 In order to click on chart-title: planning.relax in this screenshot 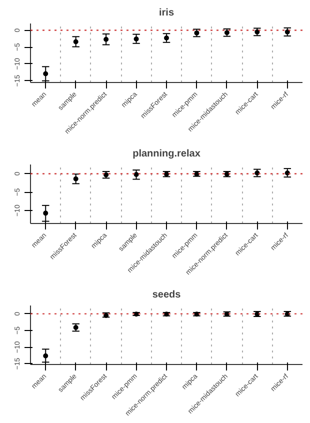, I will do `click(166, 154)`.